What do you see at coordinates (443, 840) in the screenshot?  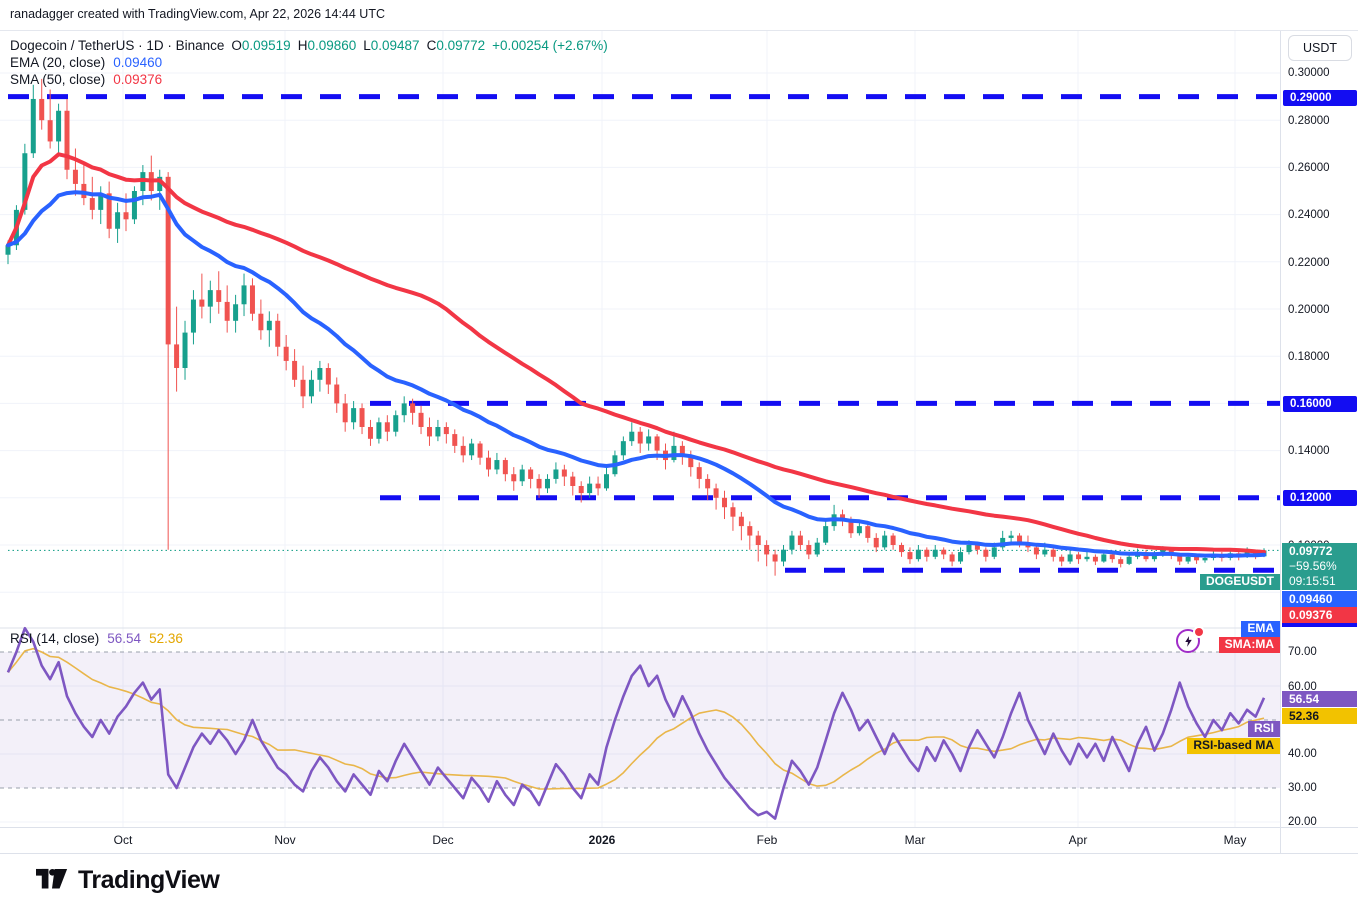 I see `time-axis-label: Dec` at bounding box center [443, 840].